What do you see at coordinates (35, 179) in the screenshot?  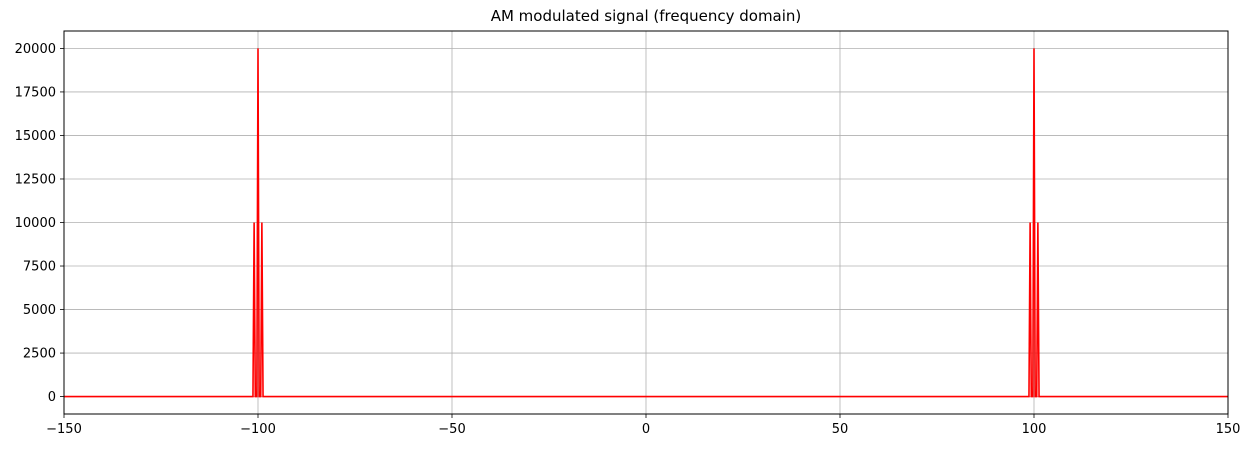 I see `y-tick-label: 12500` at bounding box center [35, 179].